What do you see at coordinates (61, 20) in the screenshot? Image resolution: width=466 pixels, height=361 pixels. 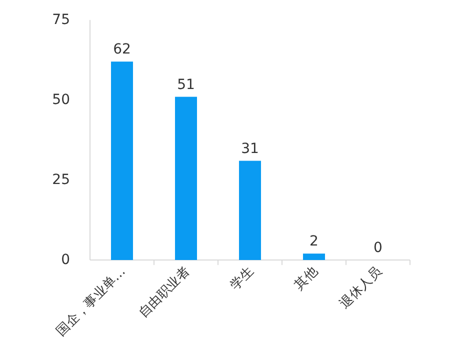 I see `y-tick-label: 75` at bounding box center [61, 20].